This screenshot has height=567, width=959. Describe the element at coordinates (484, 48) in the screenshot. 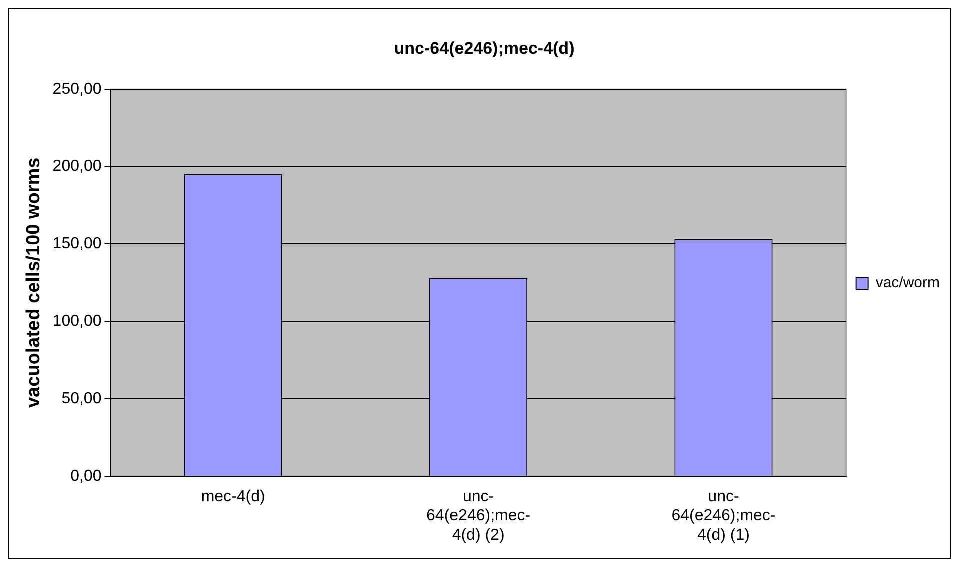

I see `chart-title: unc-64(e246);mec-4(d)` at that location.